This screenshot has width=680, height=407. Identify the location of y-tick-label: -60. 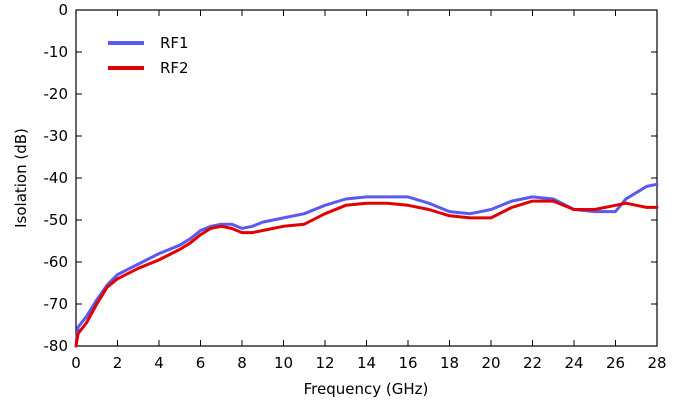
(56, 262).